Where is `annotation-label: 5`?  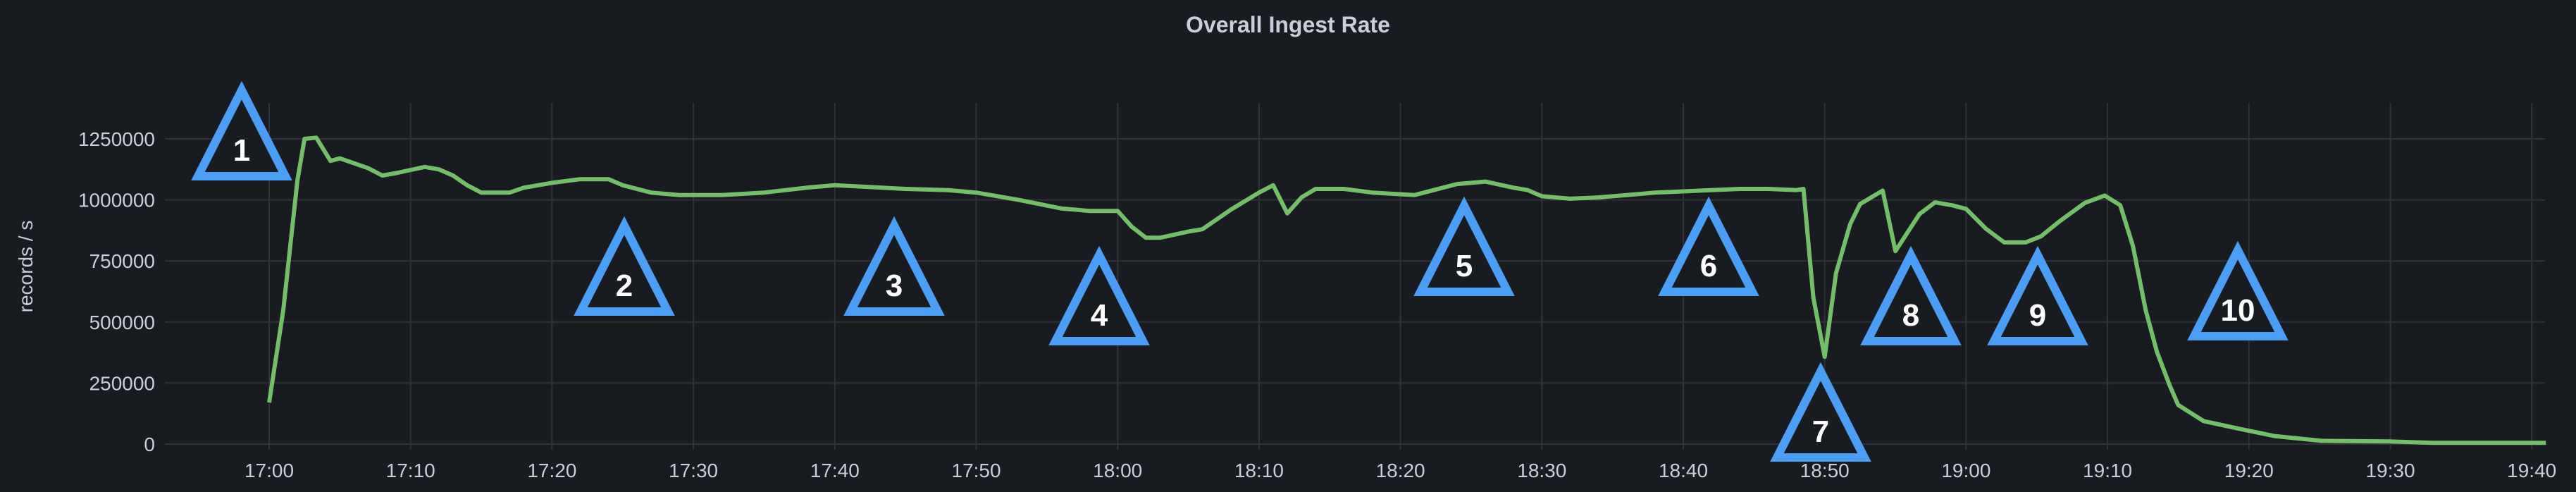 annotation-label: 5 is located at coordinates (1464, 266).